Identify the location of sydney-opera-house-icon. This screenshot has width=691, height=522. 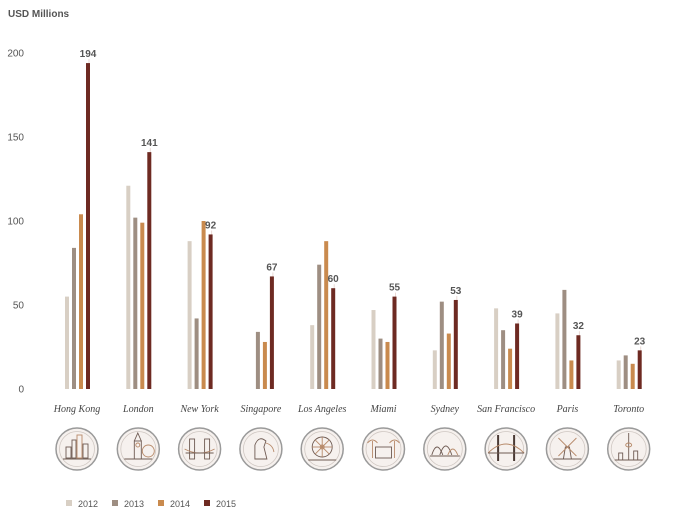
(445, 449).